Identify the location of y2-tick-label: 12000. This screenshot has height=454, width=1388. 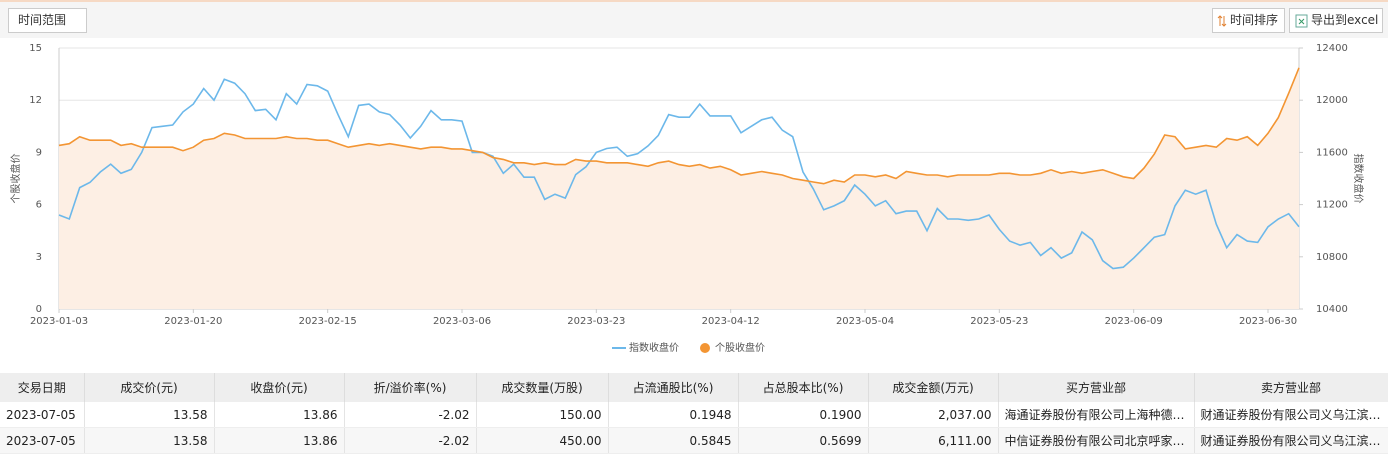
(1332, 100).